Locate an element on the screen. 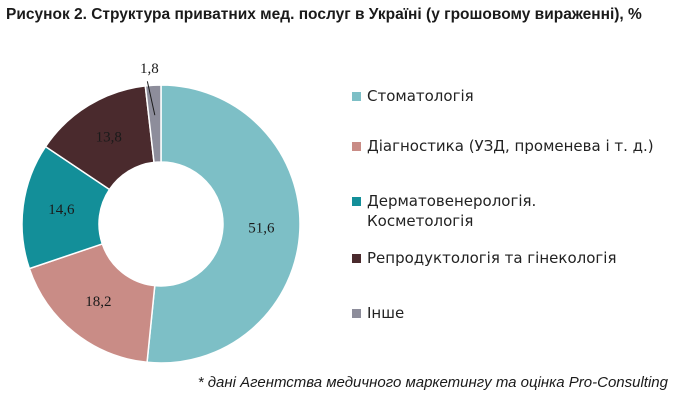 The width and height of the screenshot is (674, 402). legend-other: Інше is located at coordinates (378, 313).